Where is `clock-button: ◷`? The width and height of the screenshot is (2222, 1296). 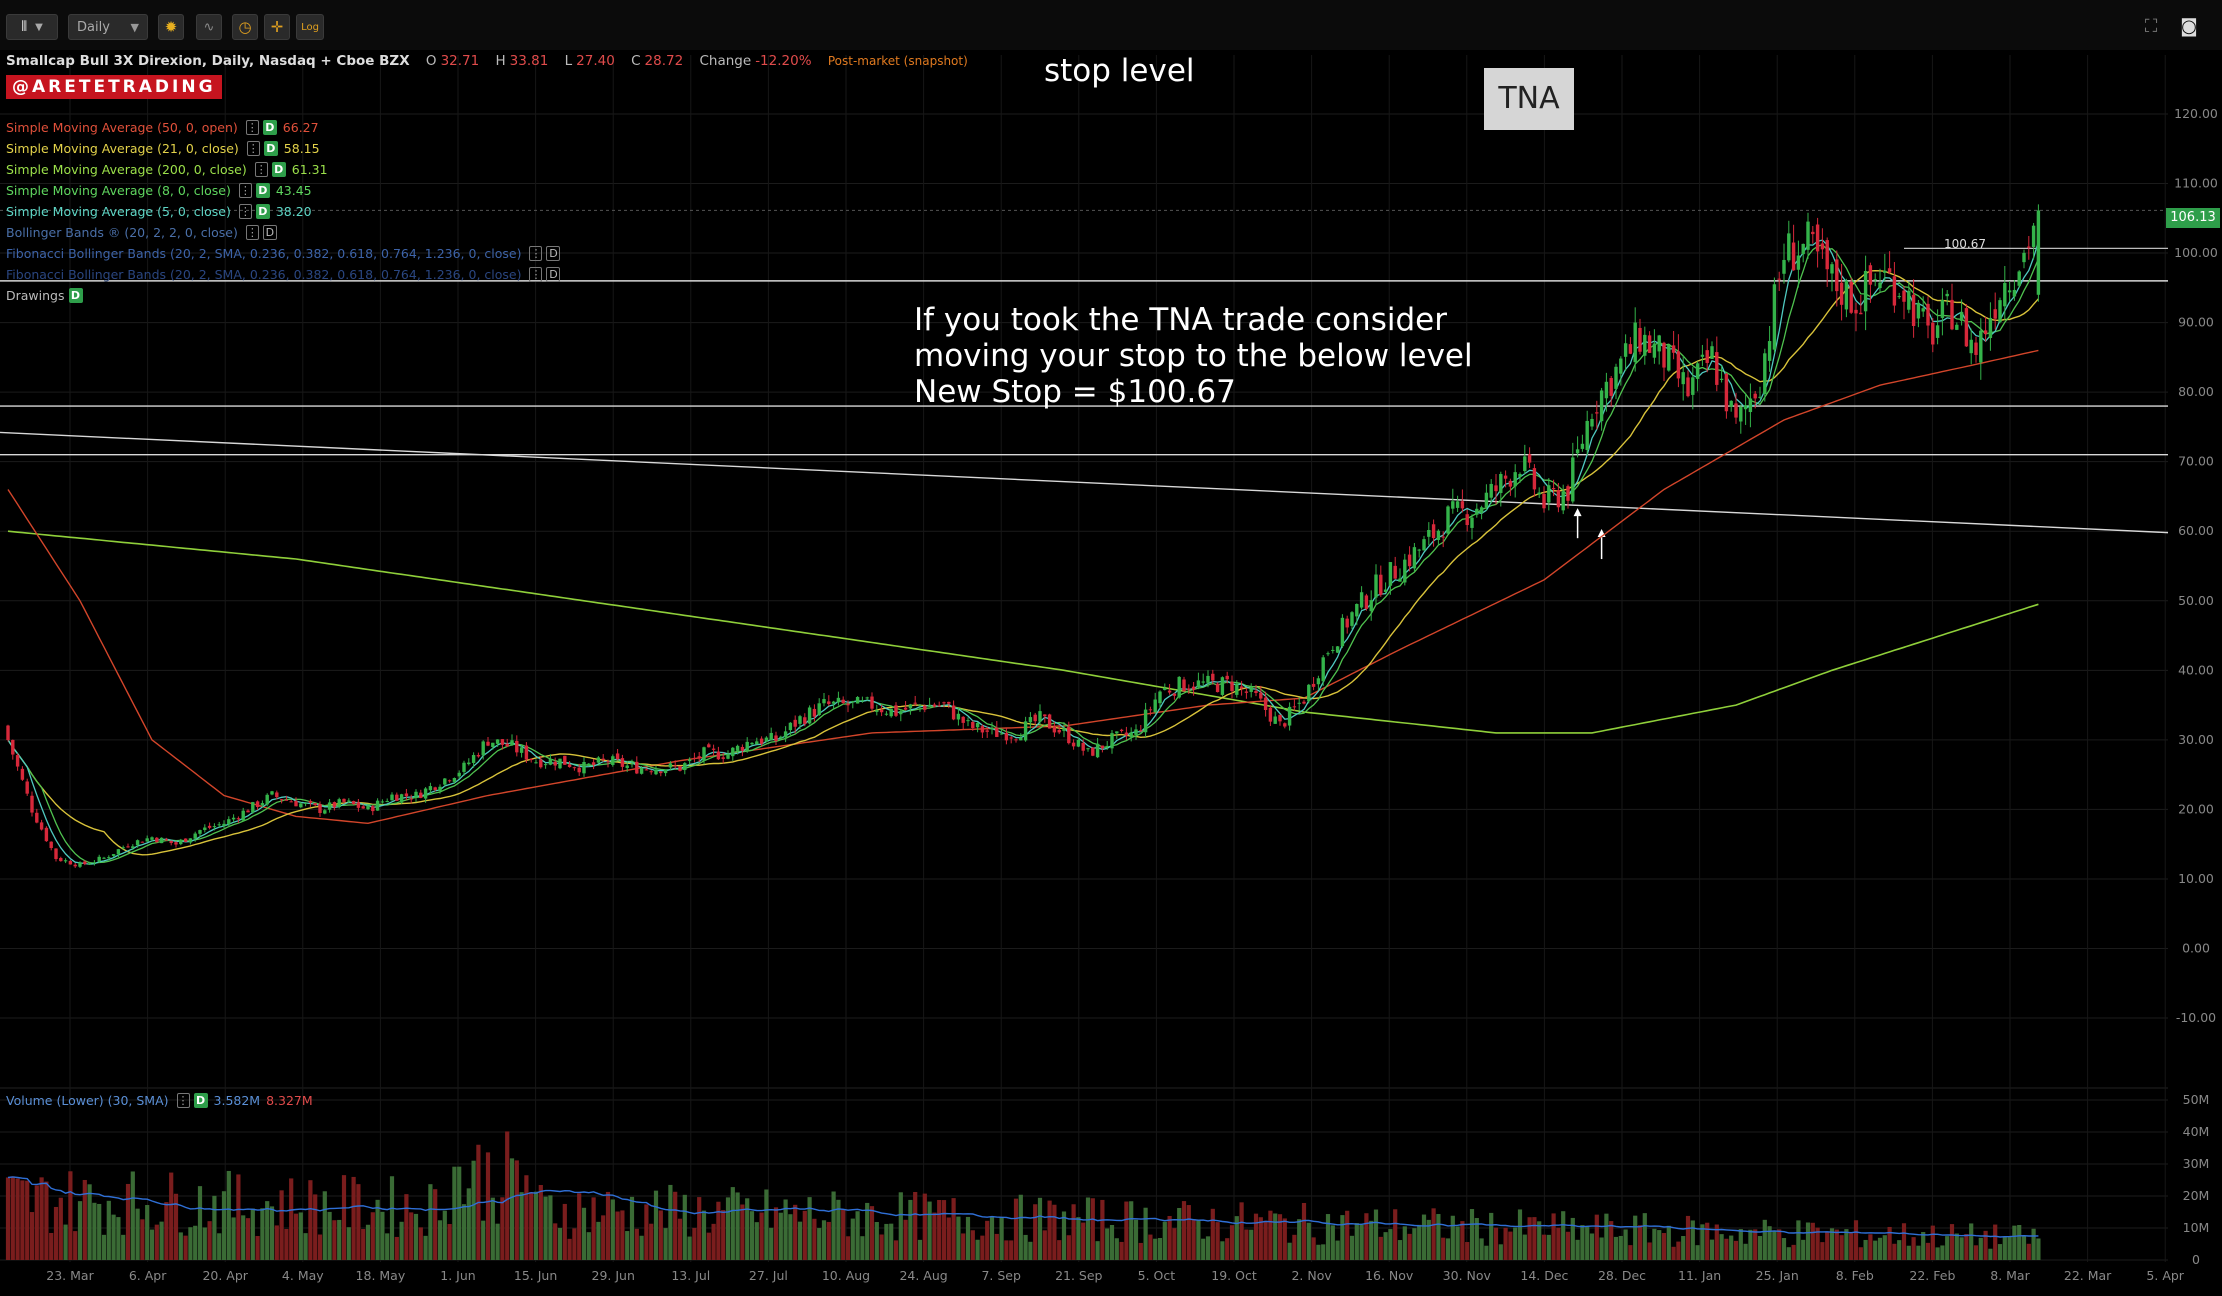
clock-button: ◷ is located at coordinates (245, 27).